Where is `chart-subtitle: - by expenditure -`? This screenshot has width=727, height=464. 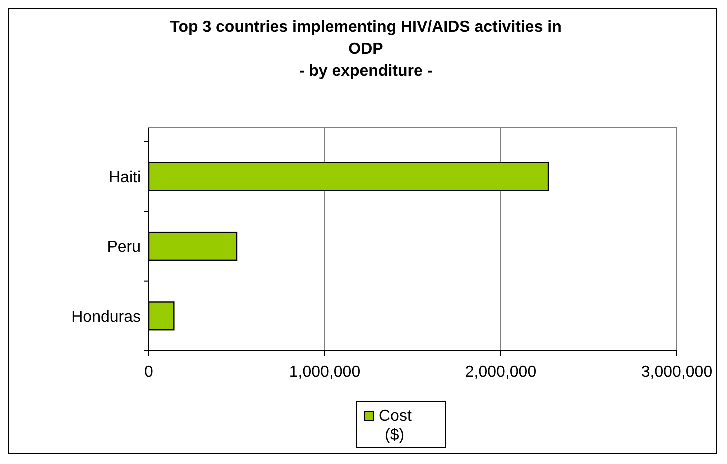
chart-subtitle: - by expenditure - is located at coordinates (366, 71).